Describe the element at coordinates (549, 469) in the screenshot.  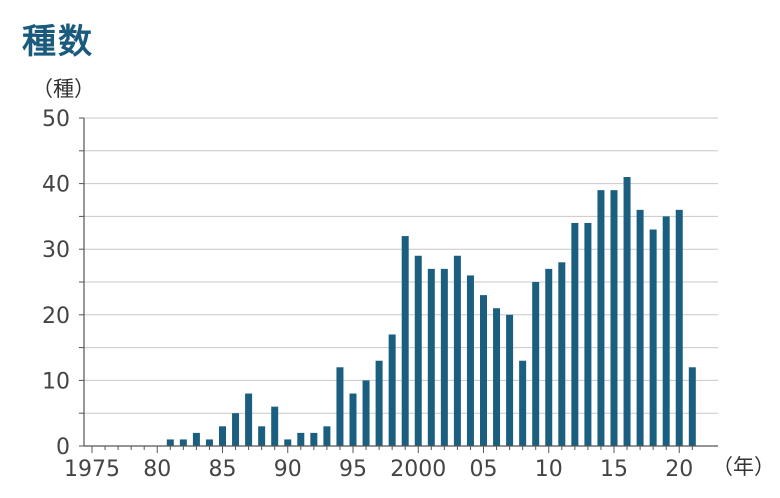
I see `x-tick-label: 10` at that location.